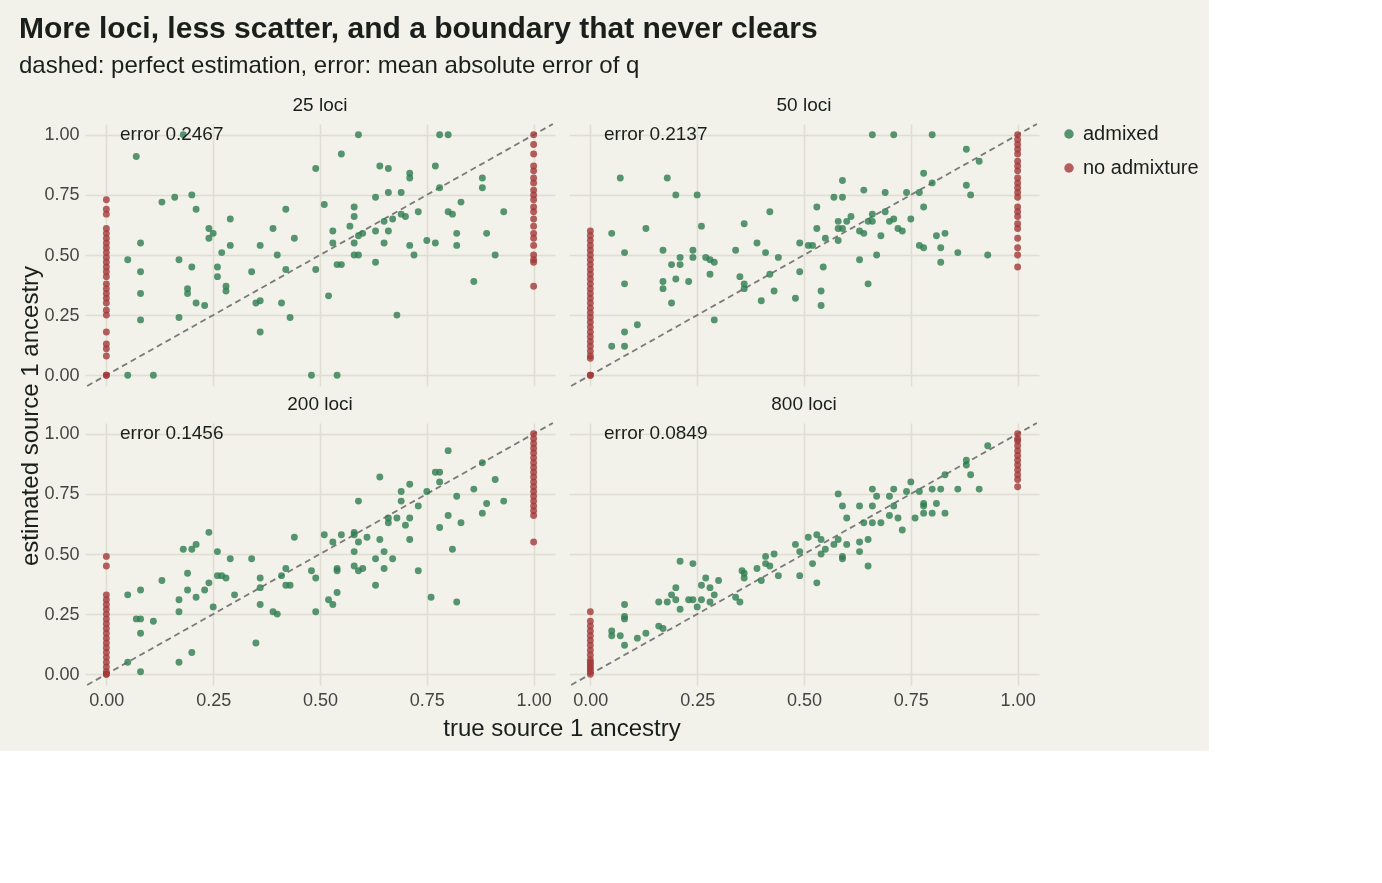 Image resolution: width=1382 pixels, height=883 pixels. Describe the element at coordinates (29, 416) in the screenshot. I see `y-axis-title: estimated source 1 ancestry` at that location.